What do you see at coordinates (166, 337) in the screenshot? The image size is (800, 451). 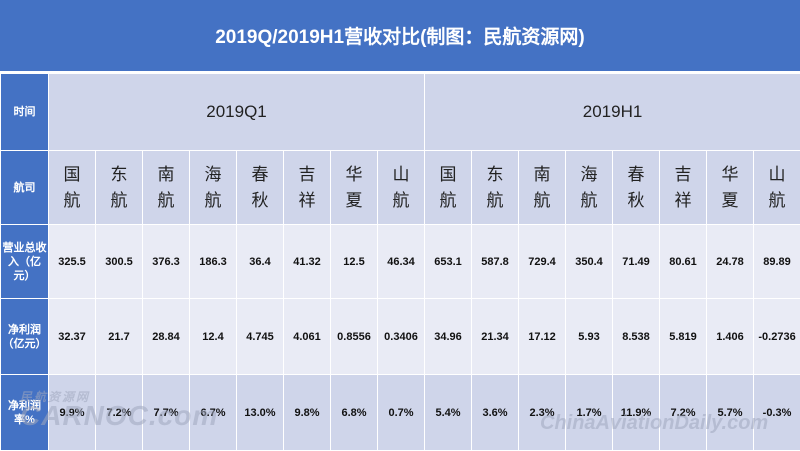 I see `net-profit-cell: 28.84` at bounding box center [166, 337].